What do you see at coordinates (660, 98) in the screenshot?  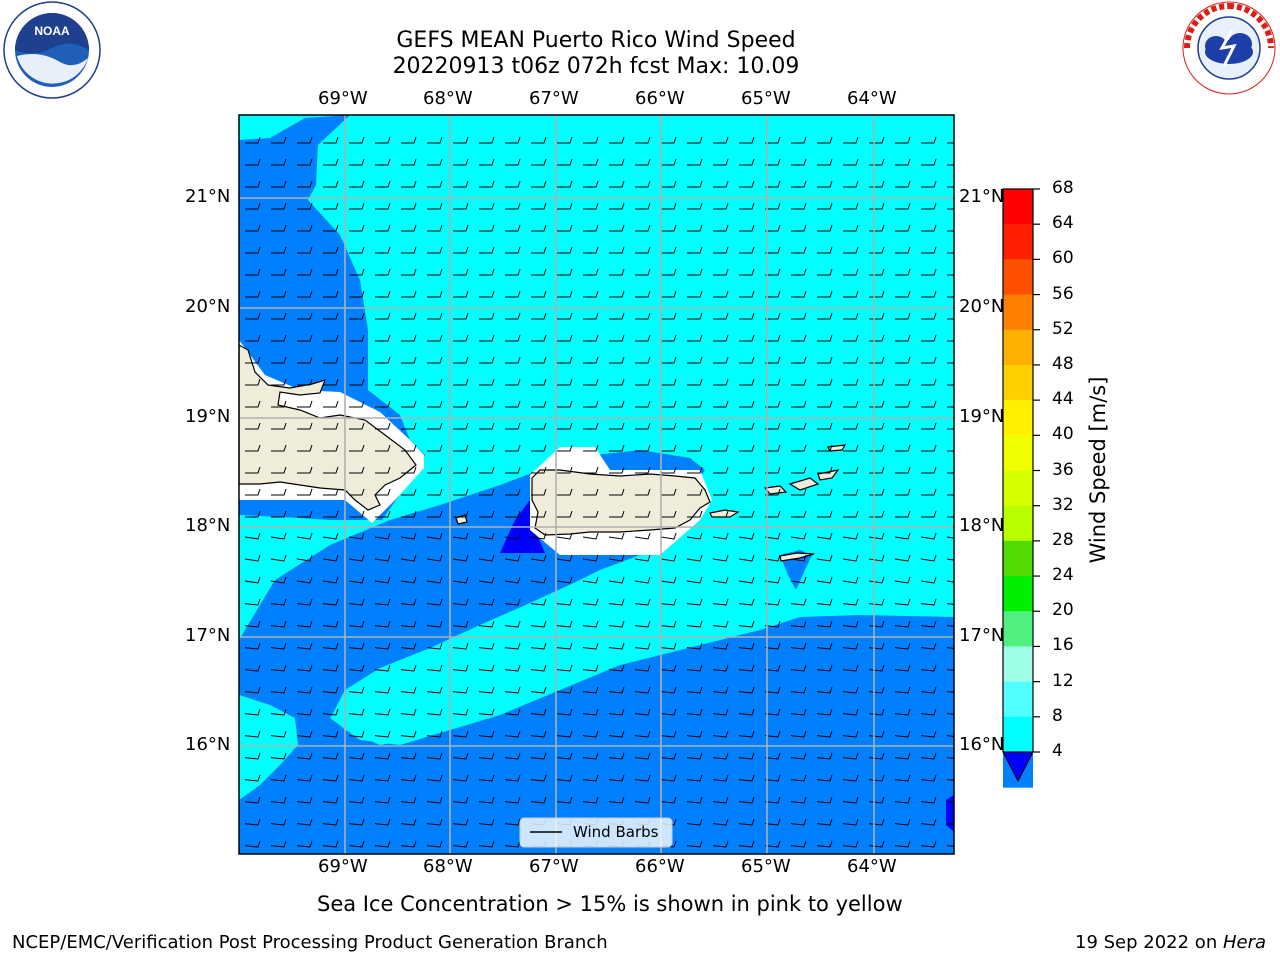 I see `lon-label-top-66w: 66°W` at bounding box center [660, 98].